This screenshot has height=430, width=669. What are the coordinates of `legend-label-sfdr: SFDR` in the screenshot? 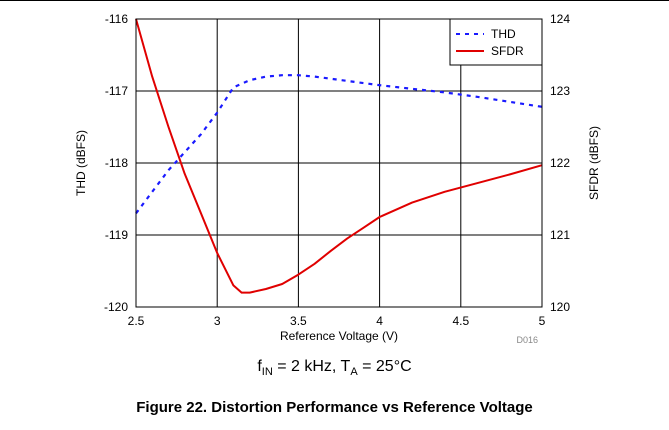 It's located at (507, 51).